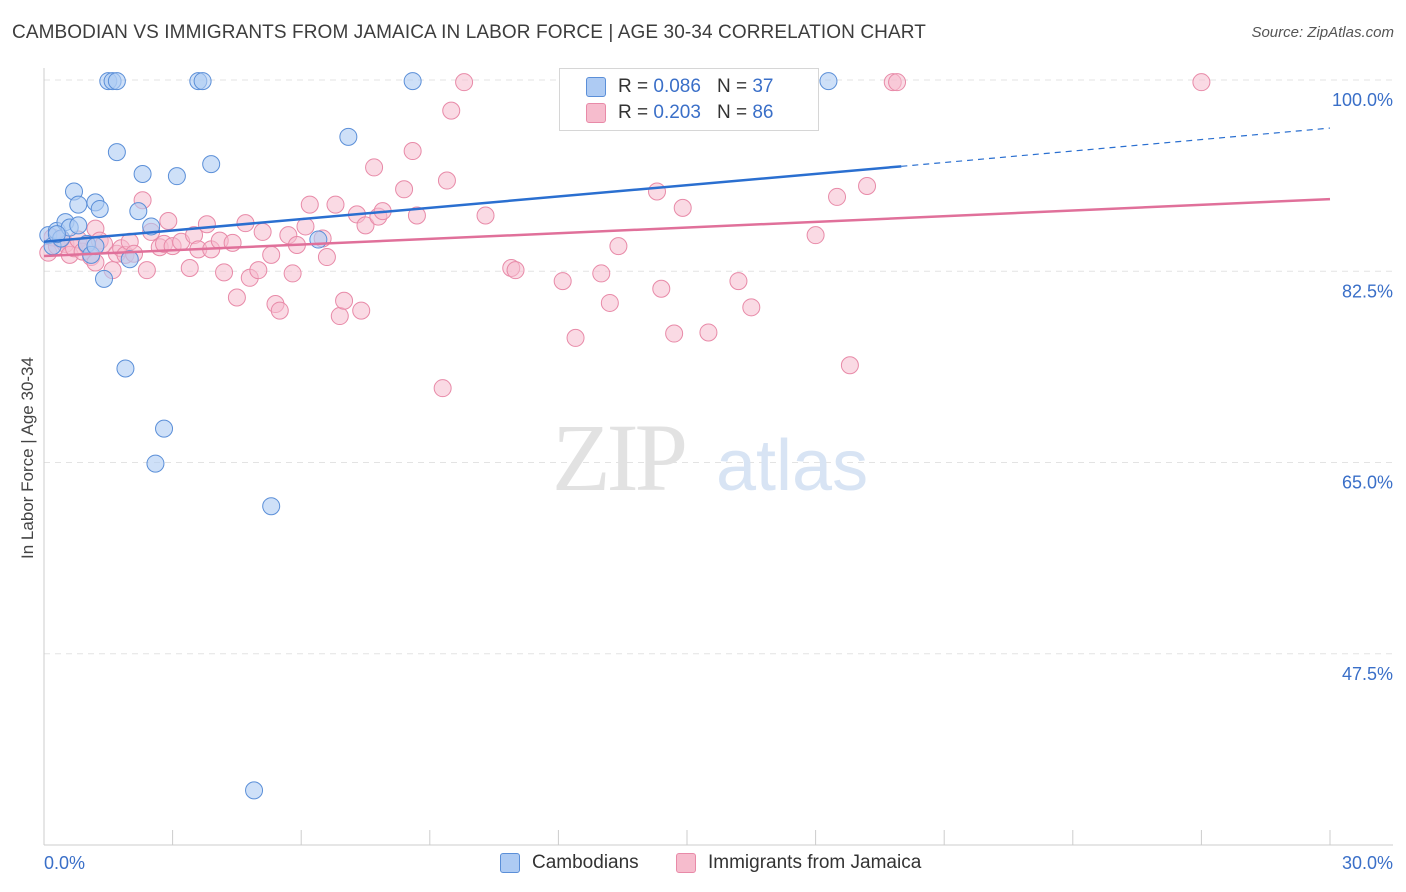  I want to click on y-tick-label: 47.5%, so click(1367, 674).